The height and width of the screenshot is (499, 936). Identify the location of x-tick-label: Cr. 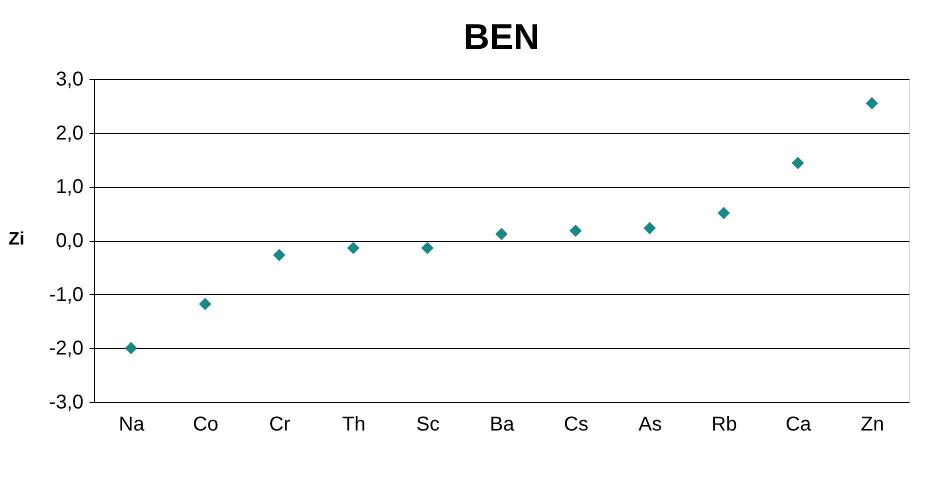
(280, 425).